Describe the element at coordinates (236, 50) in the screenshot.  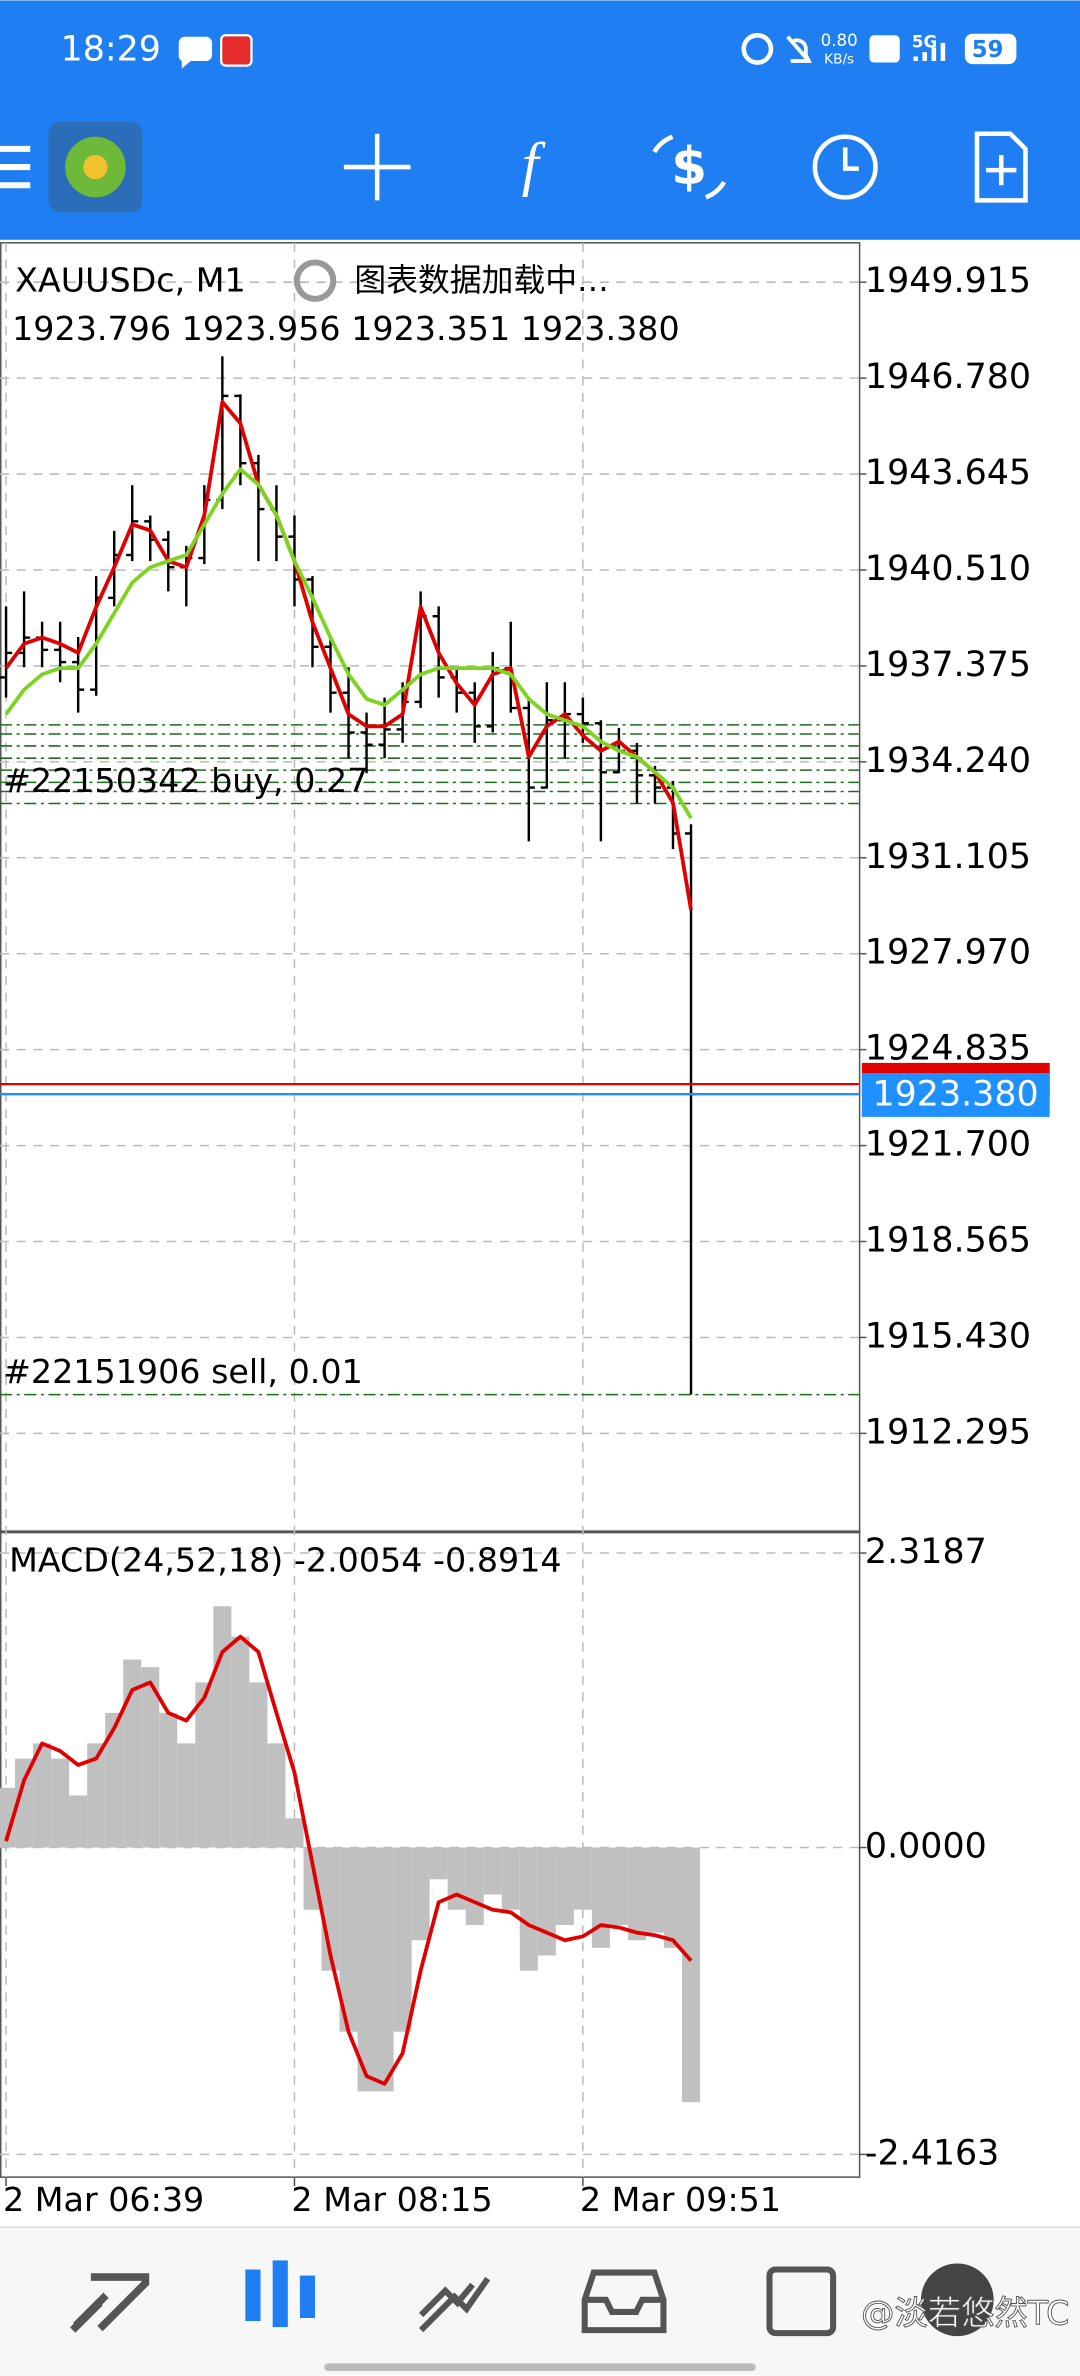
I see `app-icon` at that location.